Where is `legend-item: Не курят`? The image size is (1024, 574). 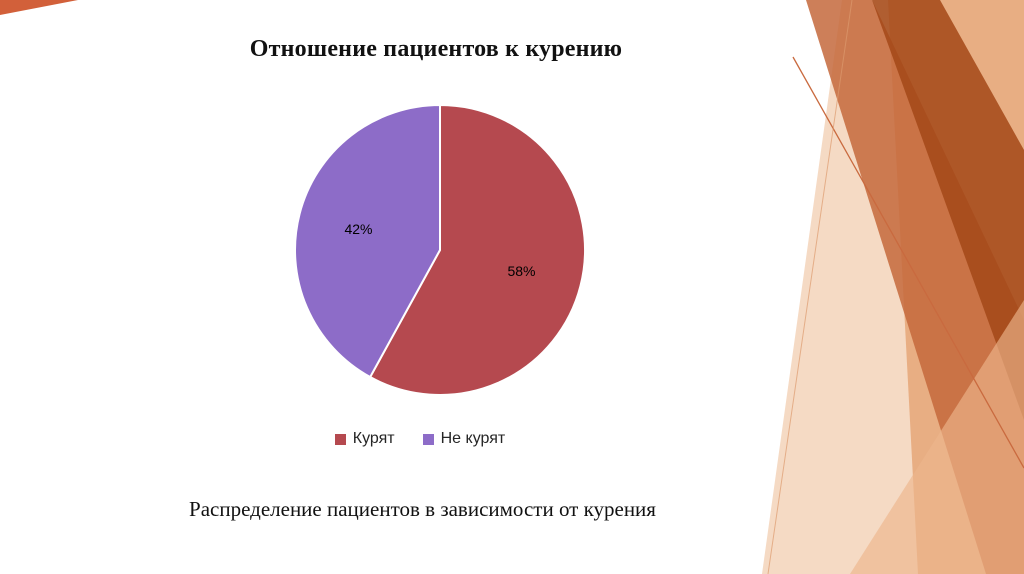 legend-item: Не курят is located at coordinates (464, 439).